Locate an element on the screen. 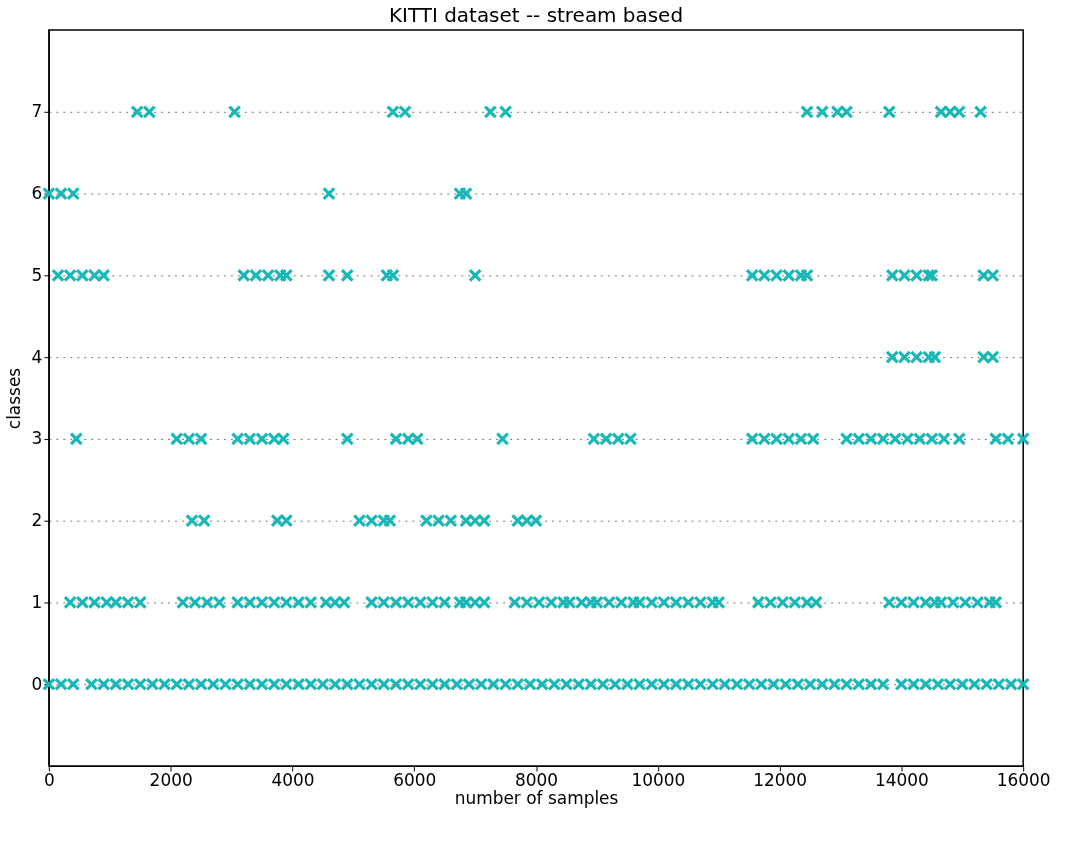 This screenshot has width=1091, height=849. y-tick-label: 2 is located at coordinates (37, 520).